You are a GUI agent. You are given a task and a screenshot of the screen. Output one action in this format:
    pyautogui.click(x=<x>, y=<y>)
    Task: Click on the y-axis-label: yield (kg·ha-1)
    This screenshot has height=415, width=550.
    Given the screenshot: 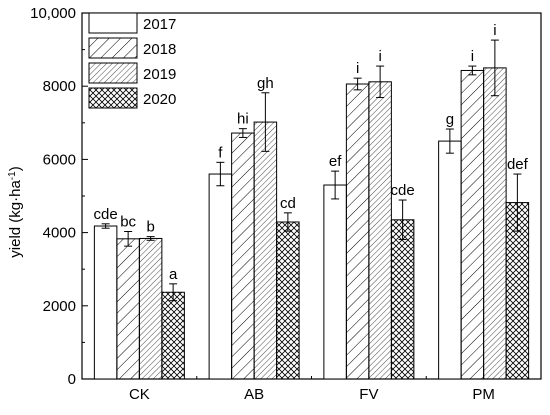 What is the action you would take?
    pyautogui.click(x=15, y=211)
    